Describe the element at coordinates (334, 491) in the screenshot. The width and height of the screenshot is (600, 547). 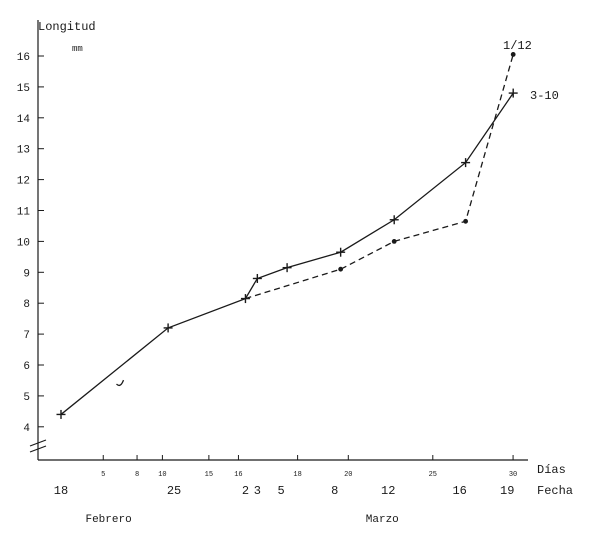
I see `date-label: 8` at that location.